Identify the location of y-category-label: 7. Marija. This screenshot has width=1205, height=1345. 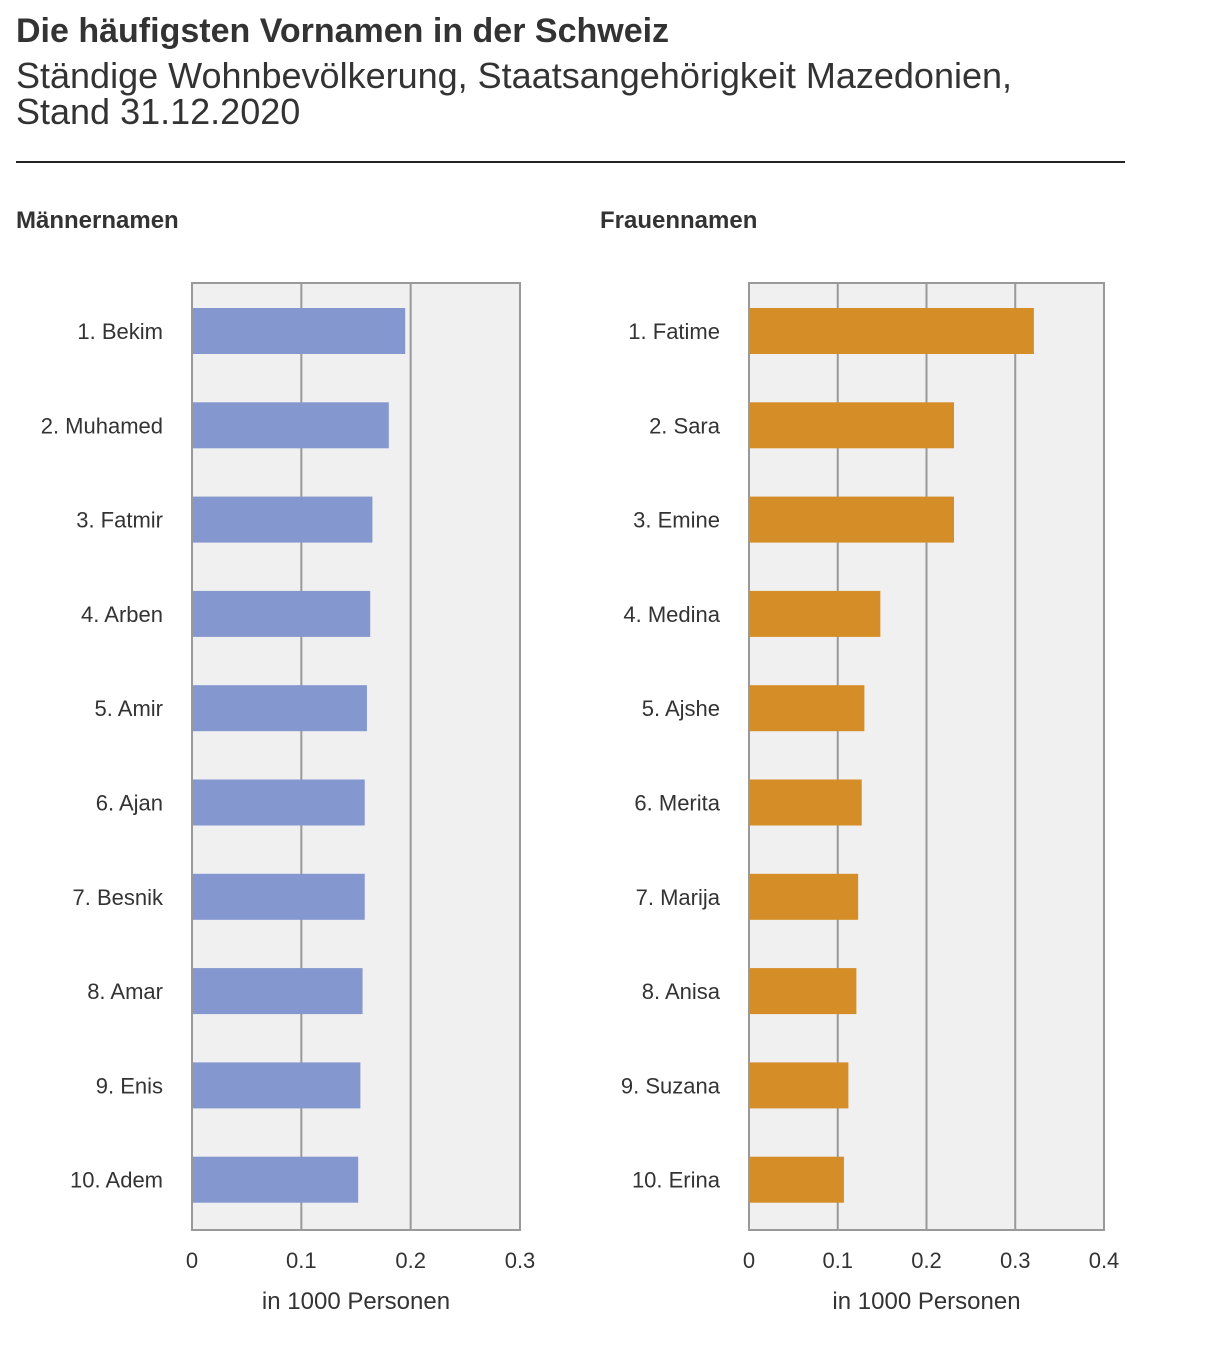
(678, 897).